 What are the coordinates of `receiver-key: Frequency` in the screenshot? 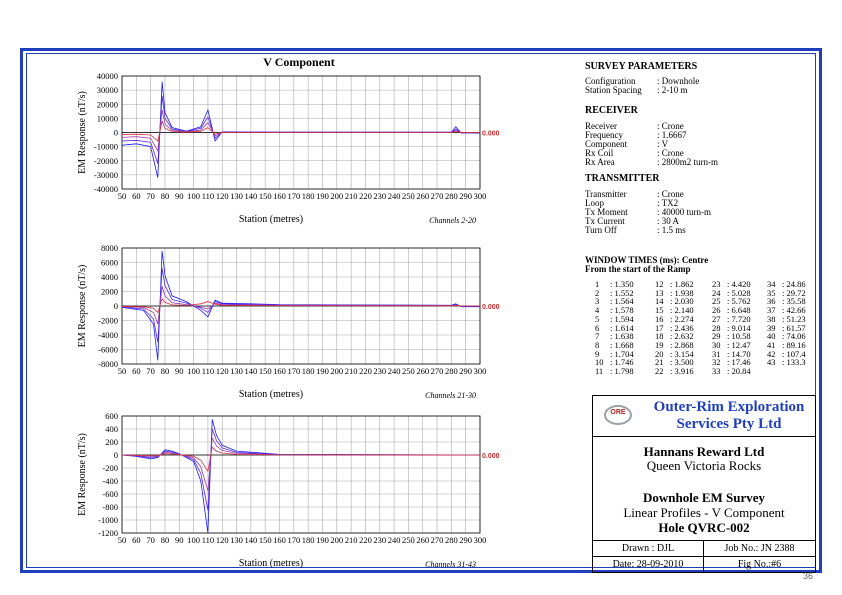 It's located at (604, 135).